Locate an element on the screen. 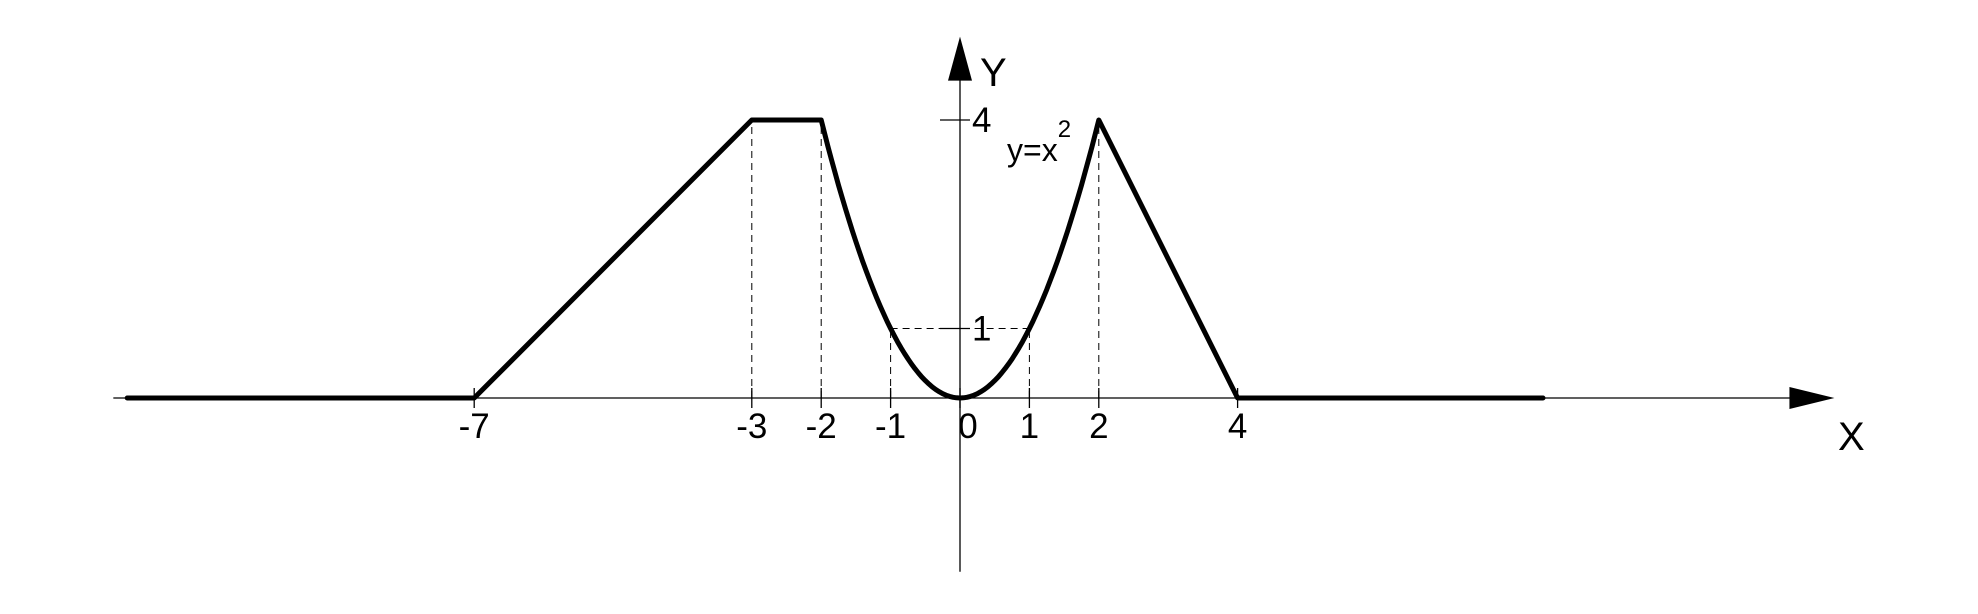 The height and width of the screenshot is (614, 1978). x-axis-arrowhead is located at coordinates (1812, 398).